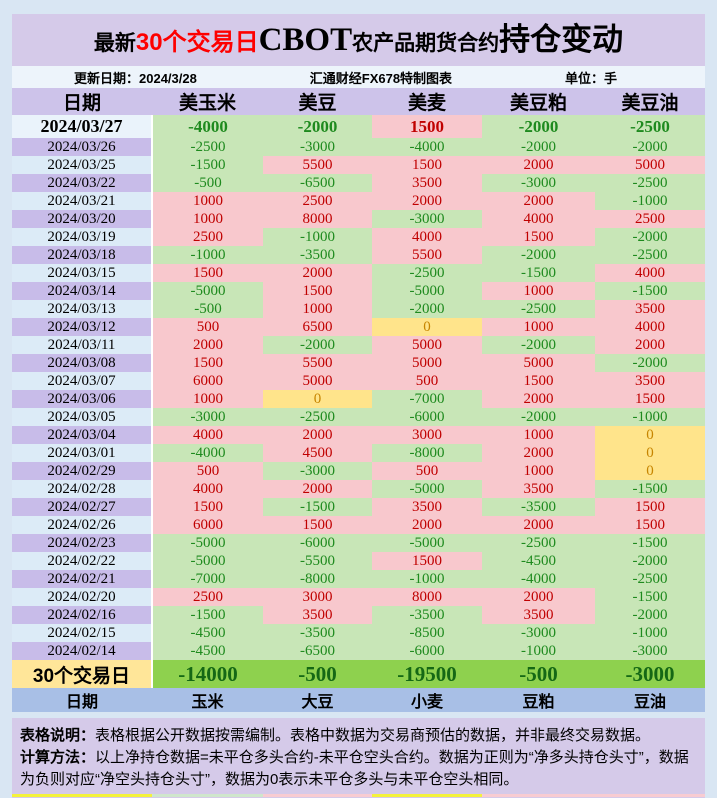 This screenshot has height=798, width=717. I want to click on table-row: 2024/03/06 1000 0 -7000 2000 1500, so click(358, 399).